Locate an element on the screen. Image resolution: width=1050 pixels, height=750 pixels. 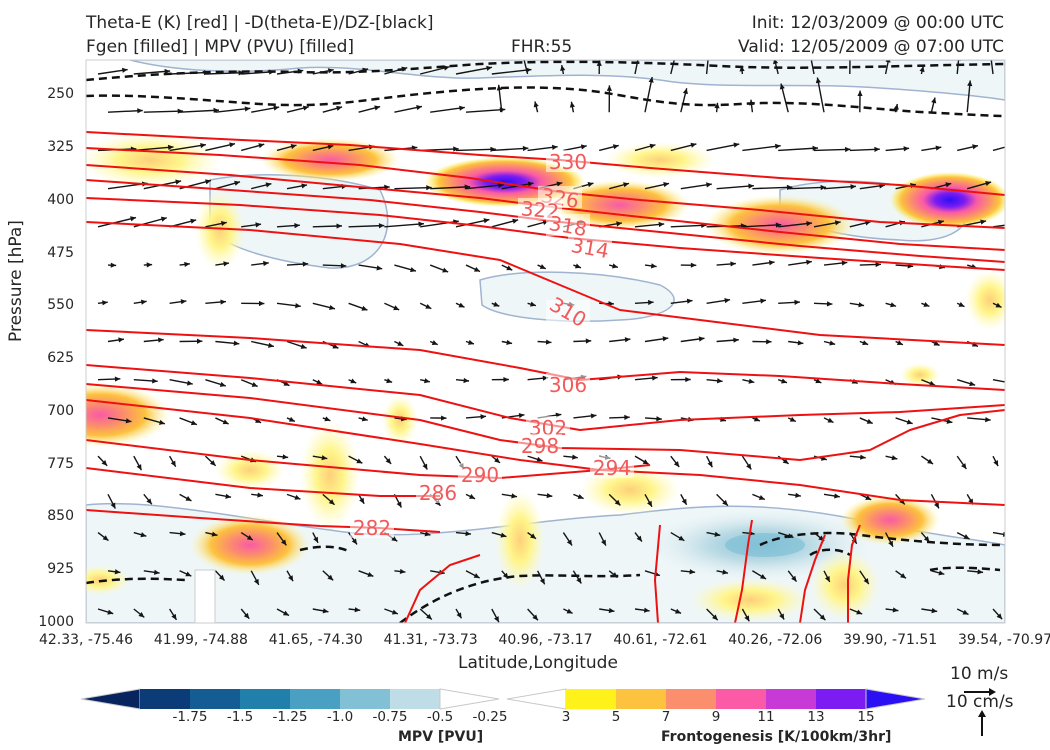
mpv-light-region is located at coordinates (567, 80).